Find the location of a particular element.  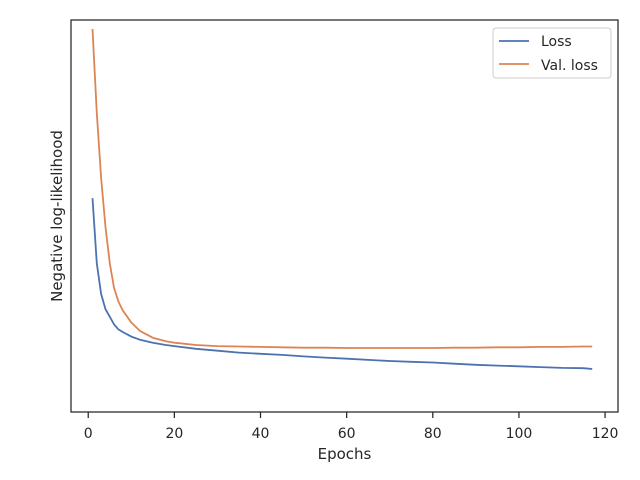

legend: Loss Val. loss is located at coordinates (552, 53).